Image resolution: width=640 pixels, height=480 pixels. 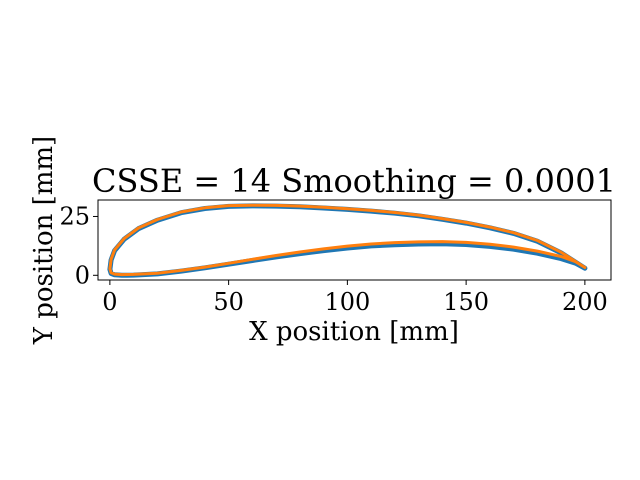 What do you see at coordinates (74, 216) in the screenshot?
I see `y-tick-label: 25` at bounding box center [74, 216].